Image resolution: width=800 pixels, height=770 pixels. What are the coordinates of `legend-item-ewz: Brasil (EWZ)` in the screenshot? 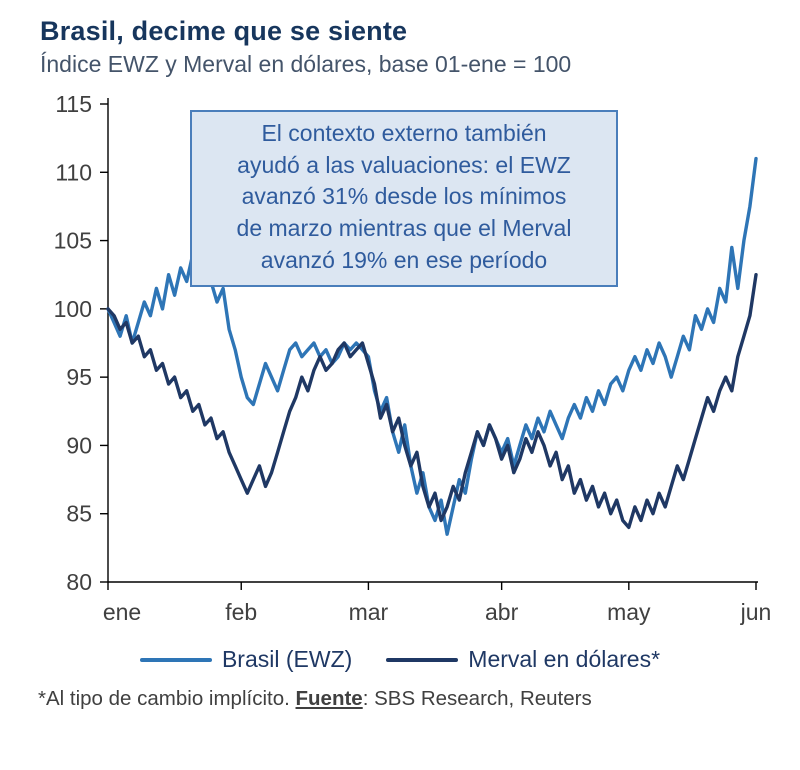 It's located at (246, 659).